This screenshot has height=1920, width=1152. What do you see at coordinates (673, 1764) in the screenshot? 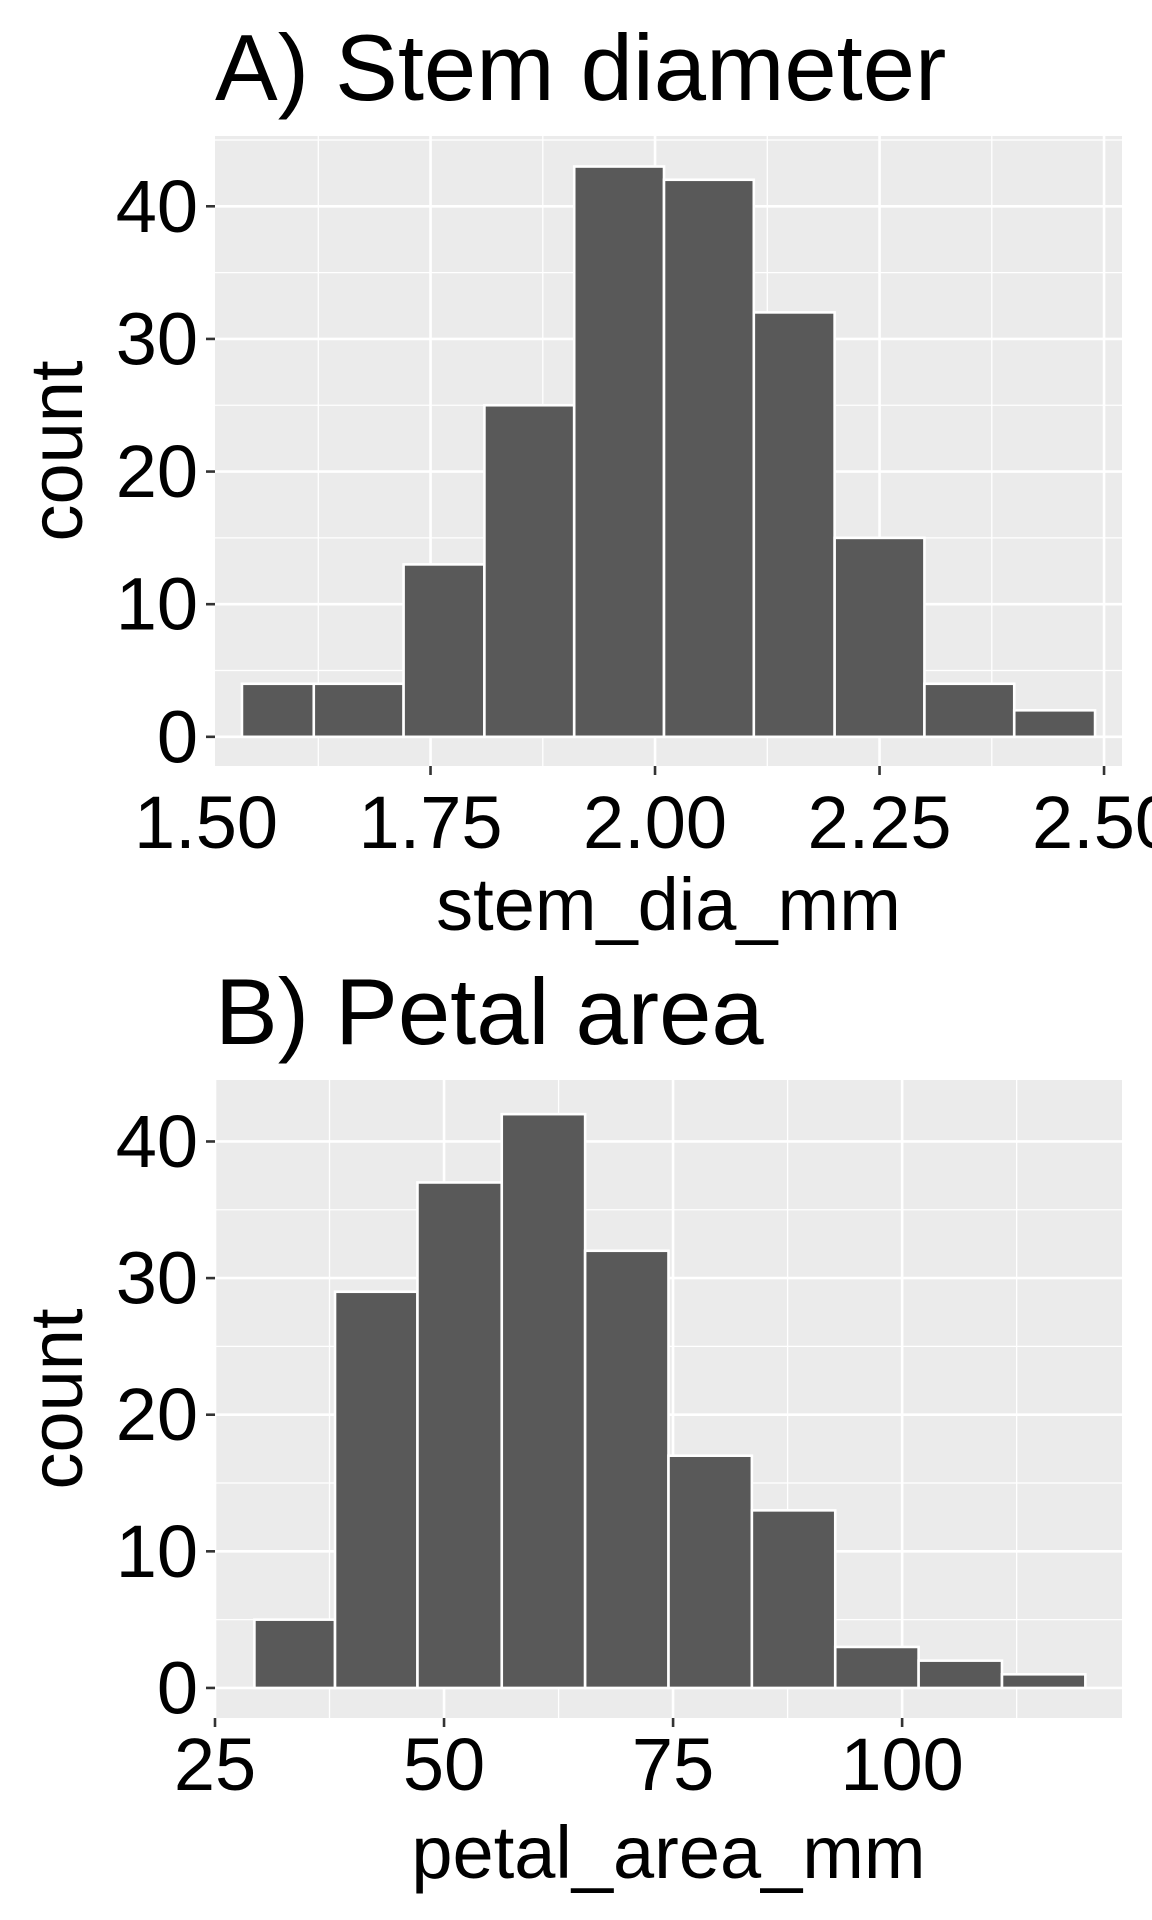
I see `chart-2-x-tick-label: 75` at bounding box center [673, 1764].